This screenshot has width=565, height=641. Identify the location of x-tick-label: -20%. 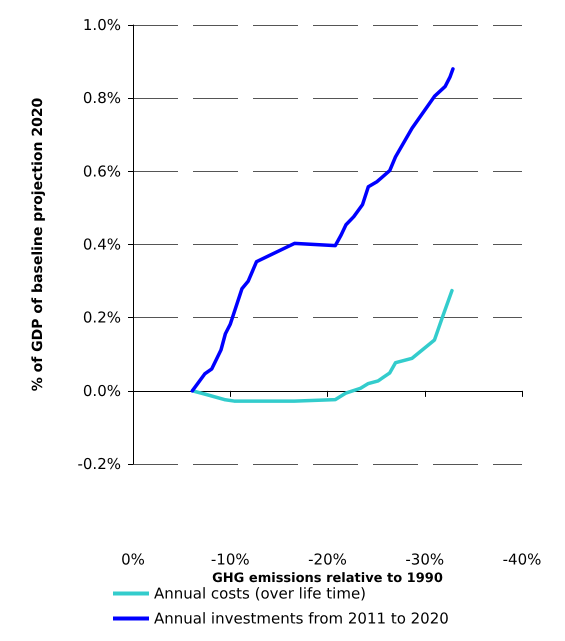
(327, 559).